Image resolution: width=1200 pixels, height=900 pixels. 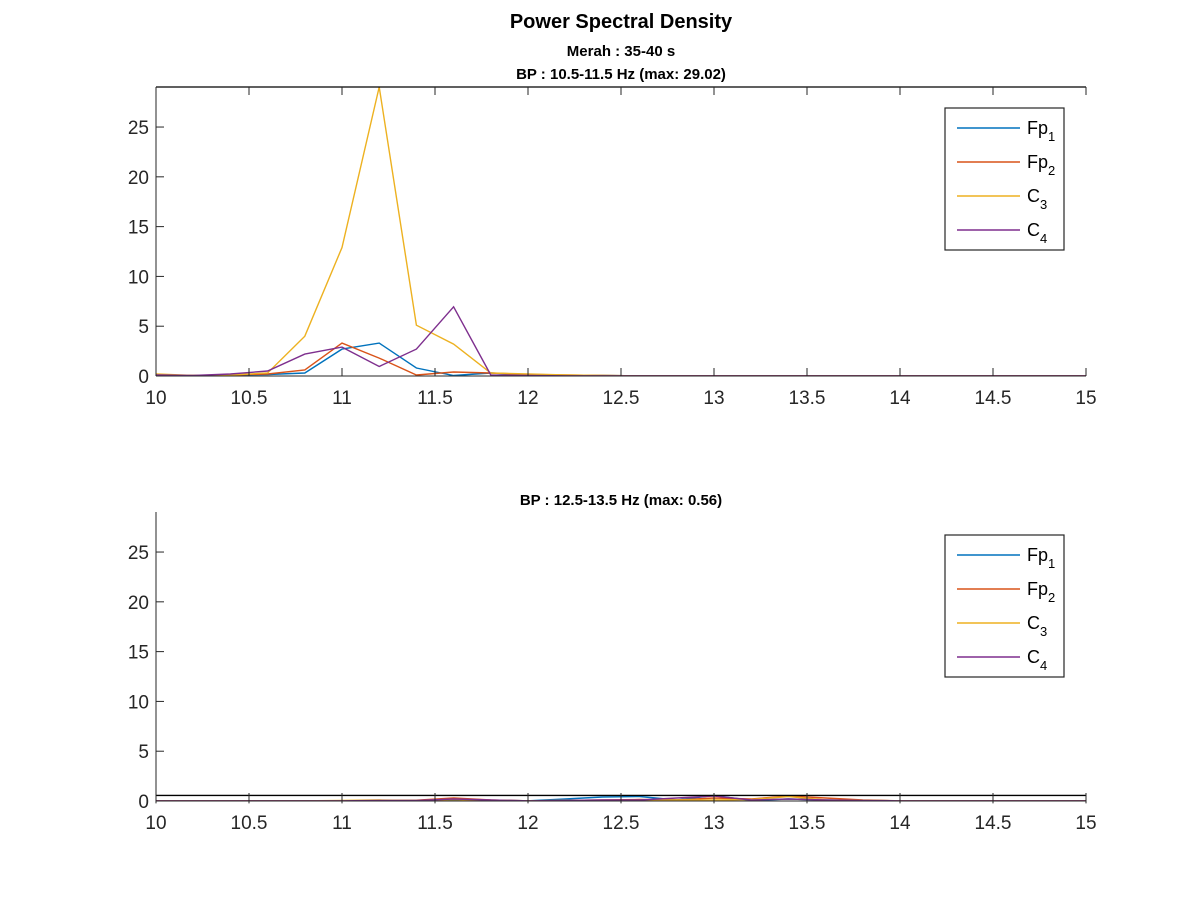 What do you see at coordinates (620, 341) in the screenshot?
I see `series-line-c4` at bounding box center [620, 341].